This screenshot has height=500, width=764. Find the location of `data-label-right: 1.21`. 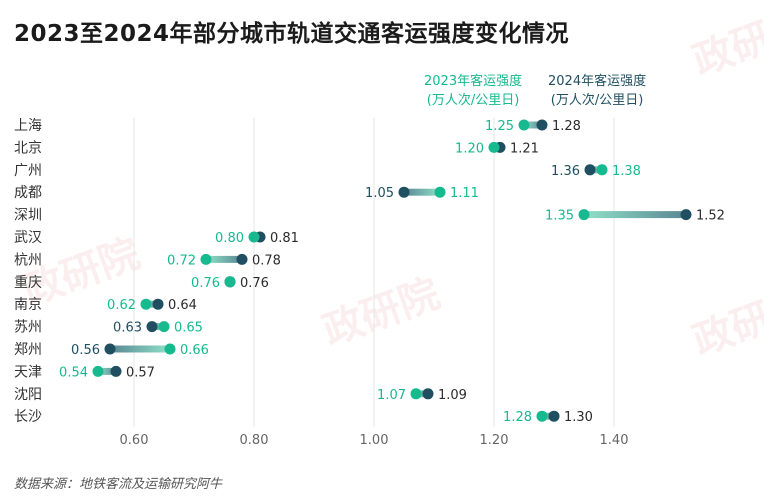

data-label-right: 1.21 is located at coordinates (524, 148).